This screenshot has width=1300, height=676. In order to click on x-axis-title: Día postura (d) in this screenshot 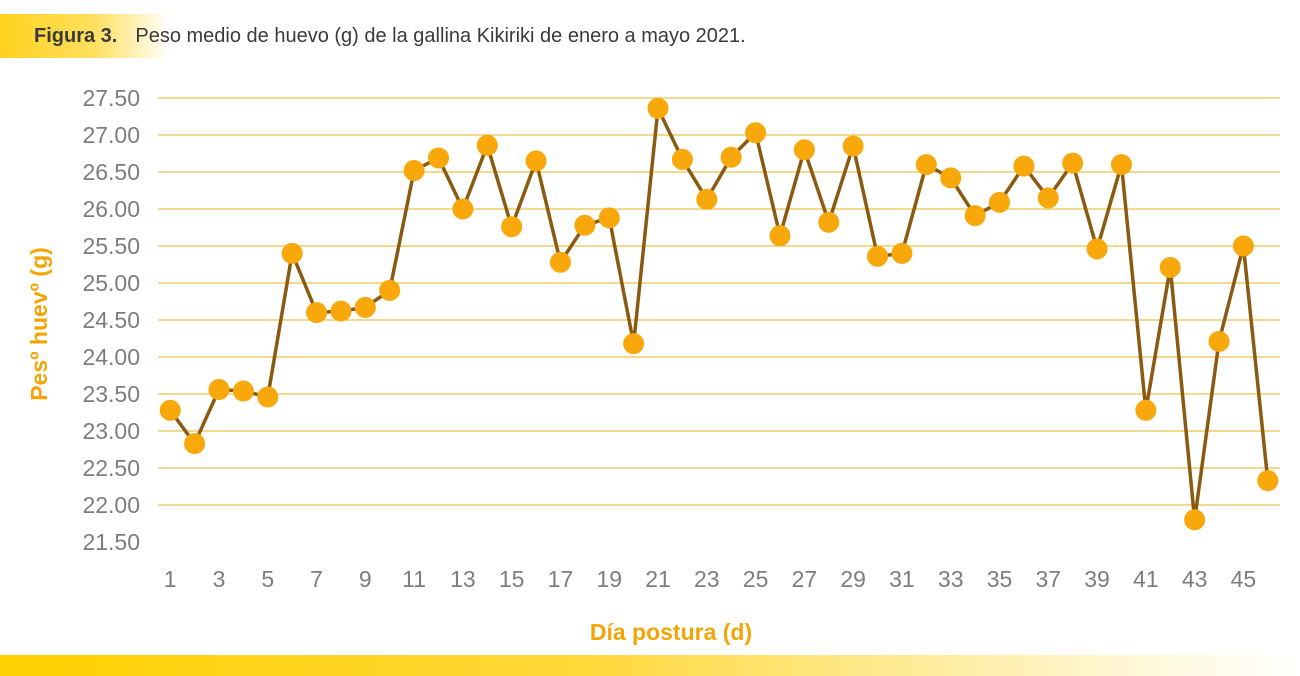, I will do `click(671, 632)`.